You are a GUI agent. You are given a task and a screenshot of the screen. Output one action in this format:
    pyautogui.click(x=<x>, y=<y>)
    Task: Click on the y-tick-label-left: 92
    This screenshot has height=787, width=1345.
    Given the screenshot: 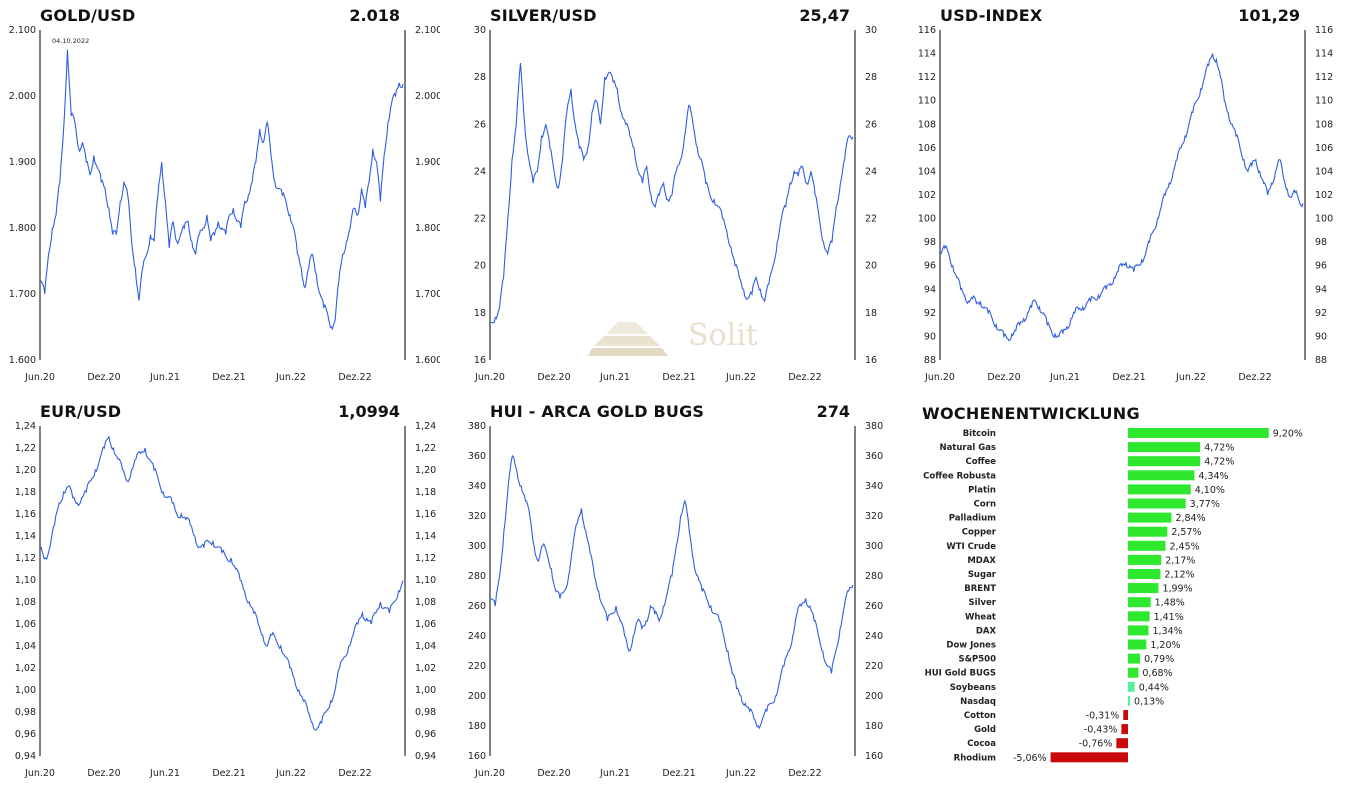 What is the action you would take?
    pyautogui.click(x=930, y=313)
    